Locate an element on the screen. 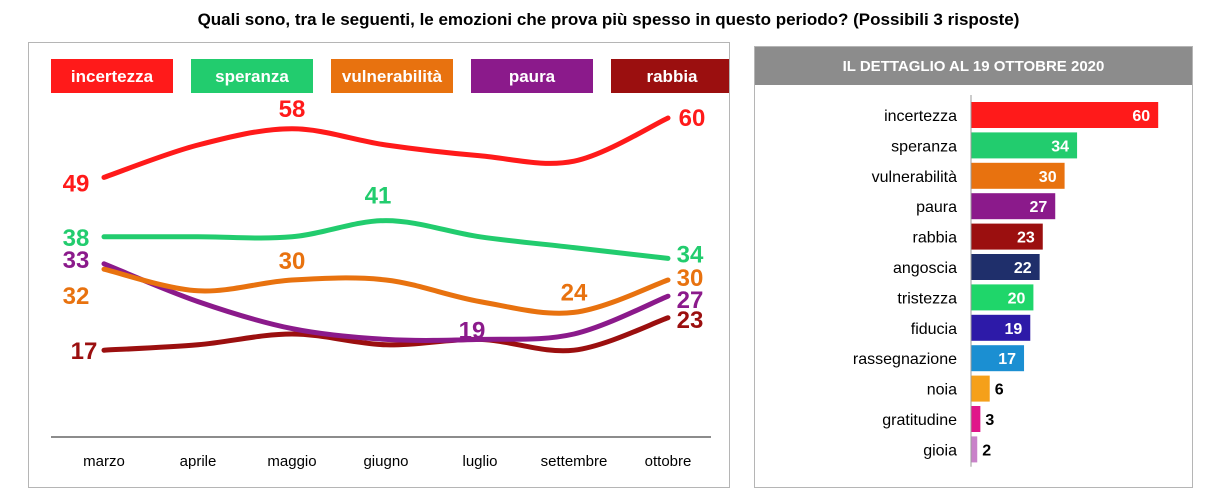 This screenshot has height=499, width=1217. series-line-incertezza is located at coordinates (386, 147).